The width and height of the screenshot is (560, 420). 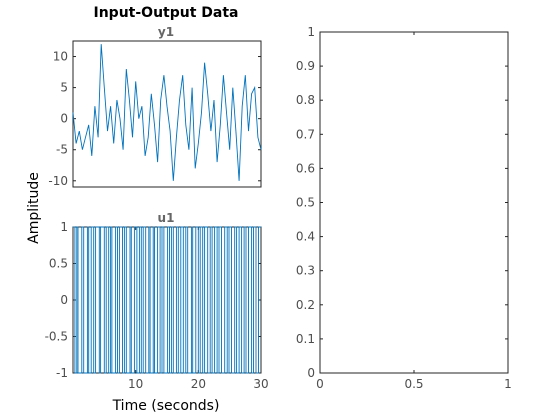 I want to click on y1-plot-area, so click(x=167, y=114).